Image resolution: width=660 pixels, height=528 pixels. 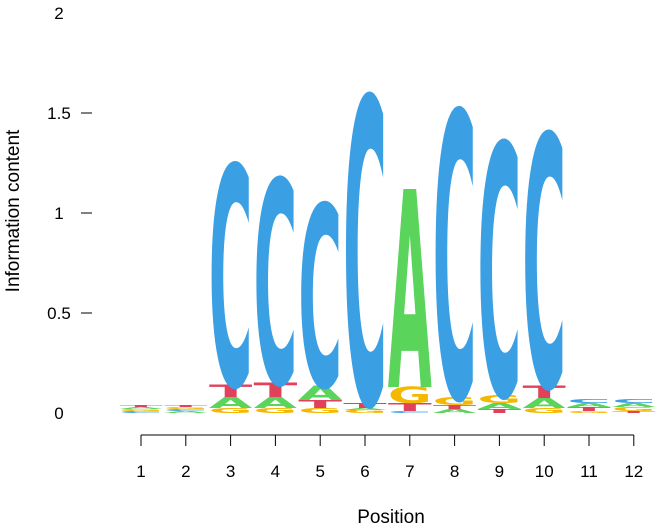 I want to click on x-tick-label: 11, so click(x=589, y=471).